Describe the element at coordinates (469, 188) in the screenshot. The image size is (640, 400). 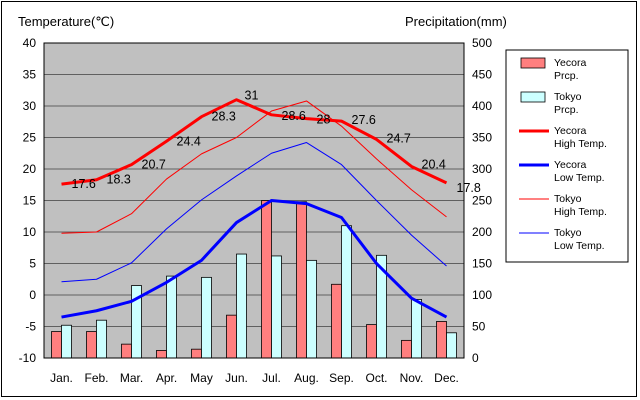
I see `data-label: 17.8` at that location.